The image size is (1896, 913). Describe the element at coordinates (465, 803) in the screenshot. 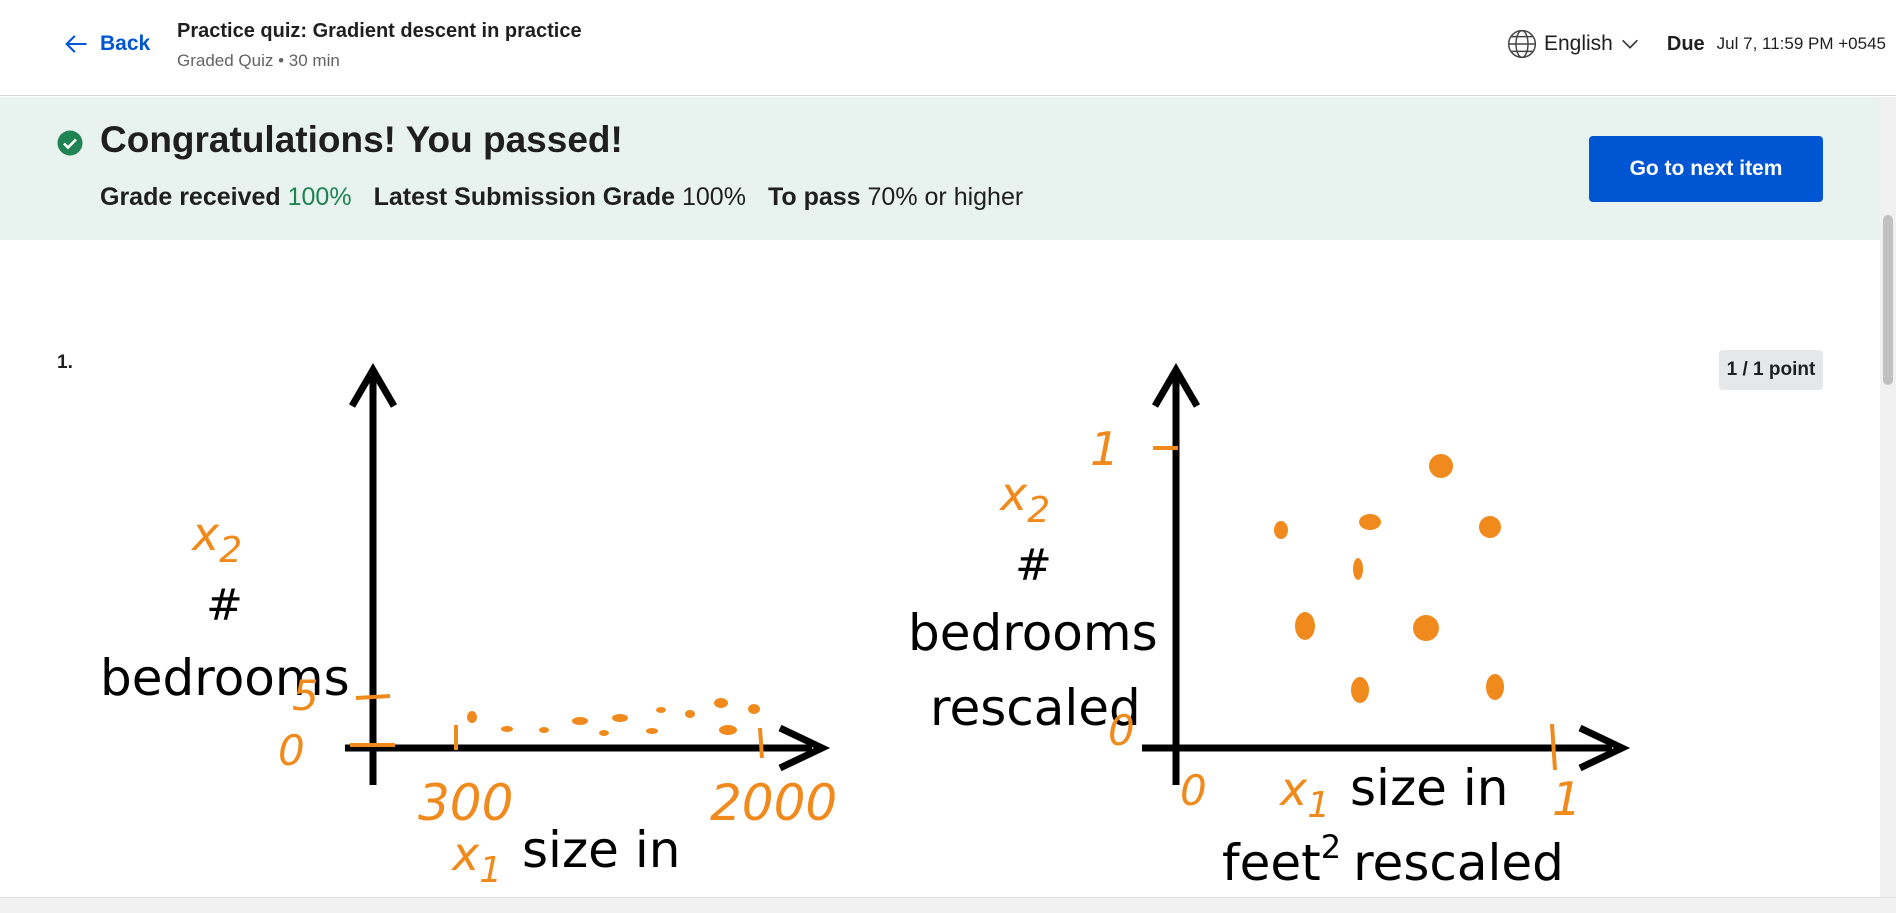

I see `left-x-tick-300: 300` at that location.